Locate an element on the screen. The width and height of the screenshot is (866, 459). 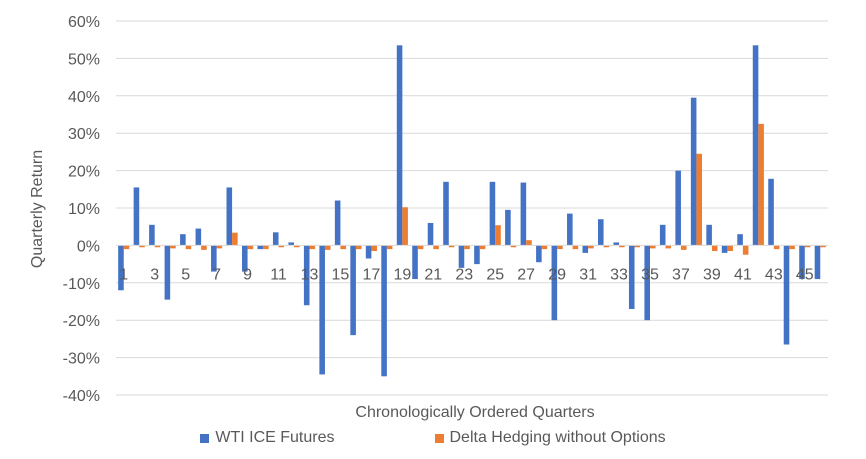
x-tick-label: 15 is located at coordinates (341, 274).